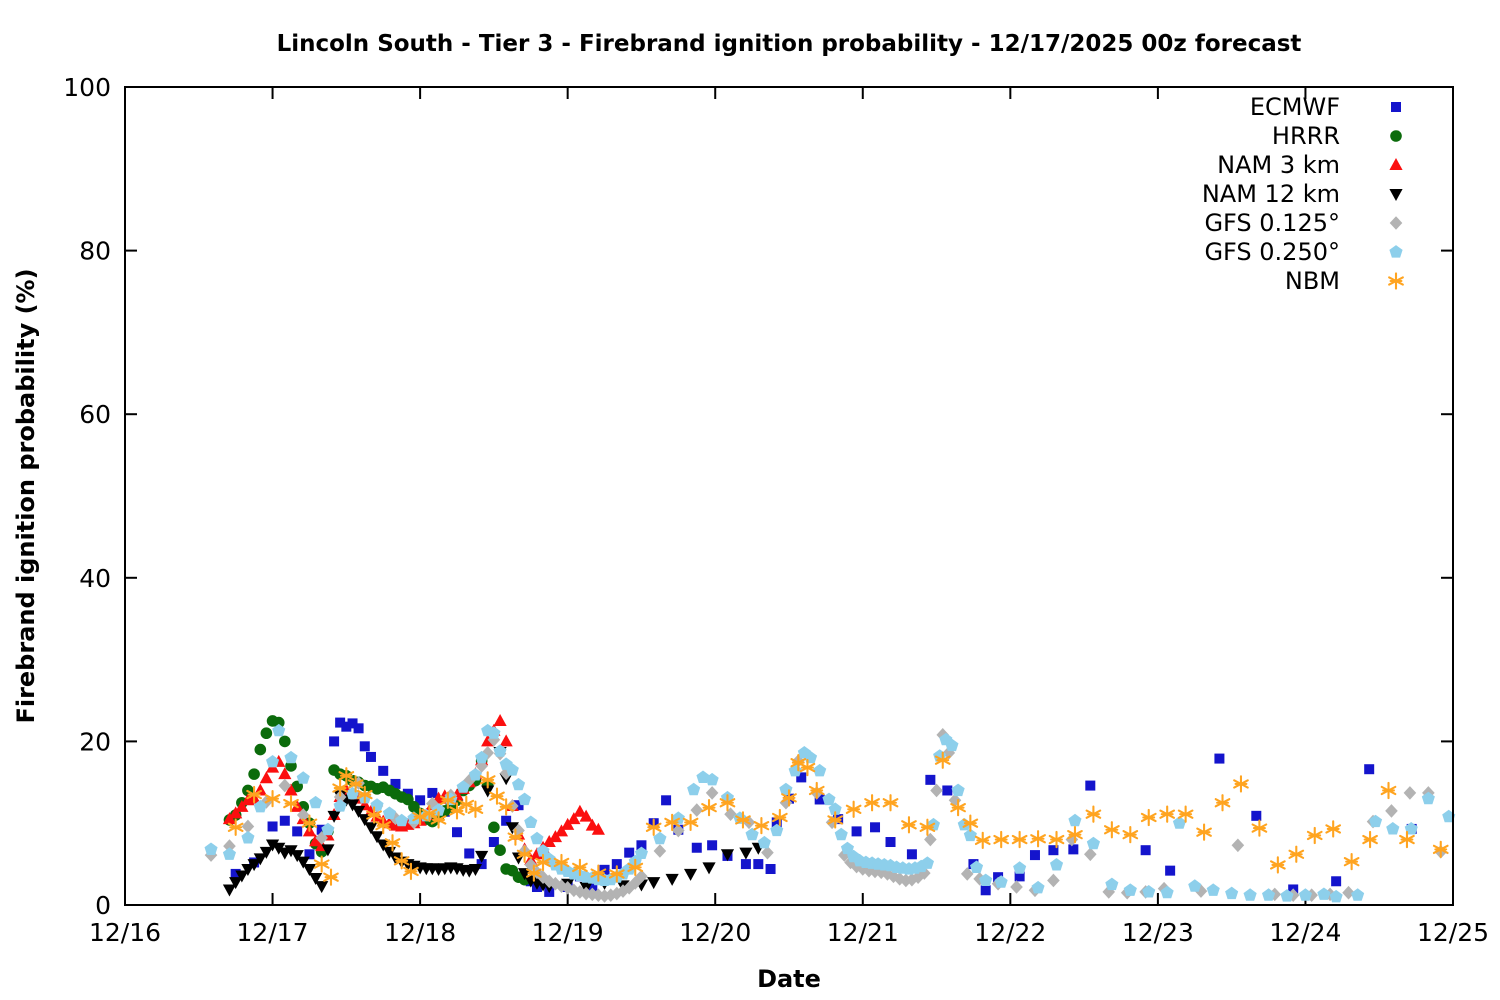  Describe the element at coordinates (1272, 223) in the screenshot. I see `legend-label: GFS 0.125°` at that location.